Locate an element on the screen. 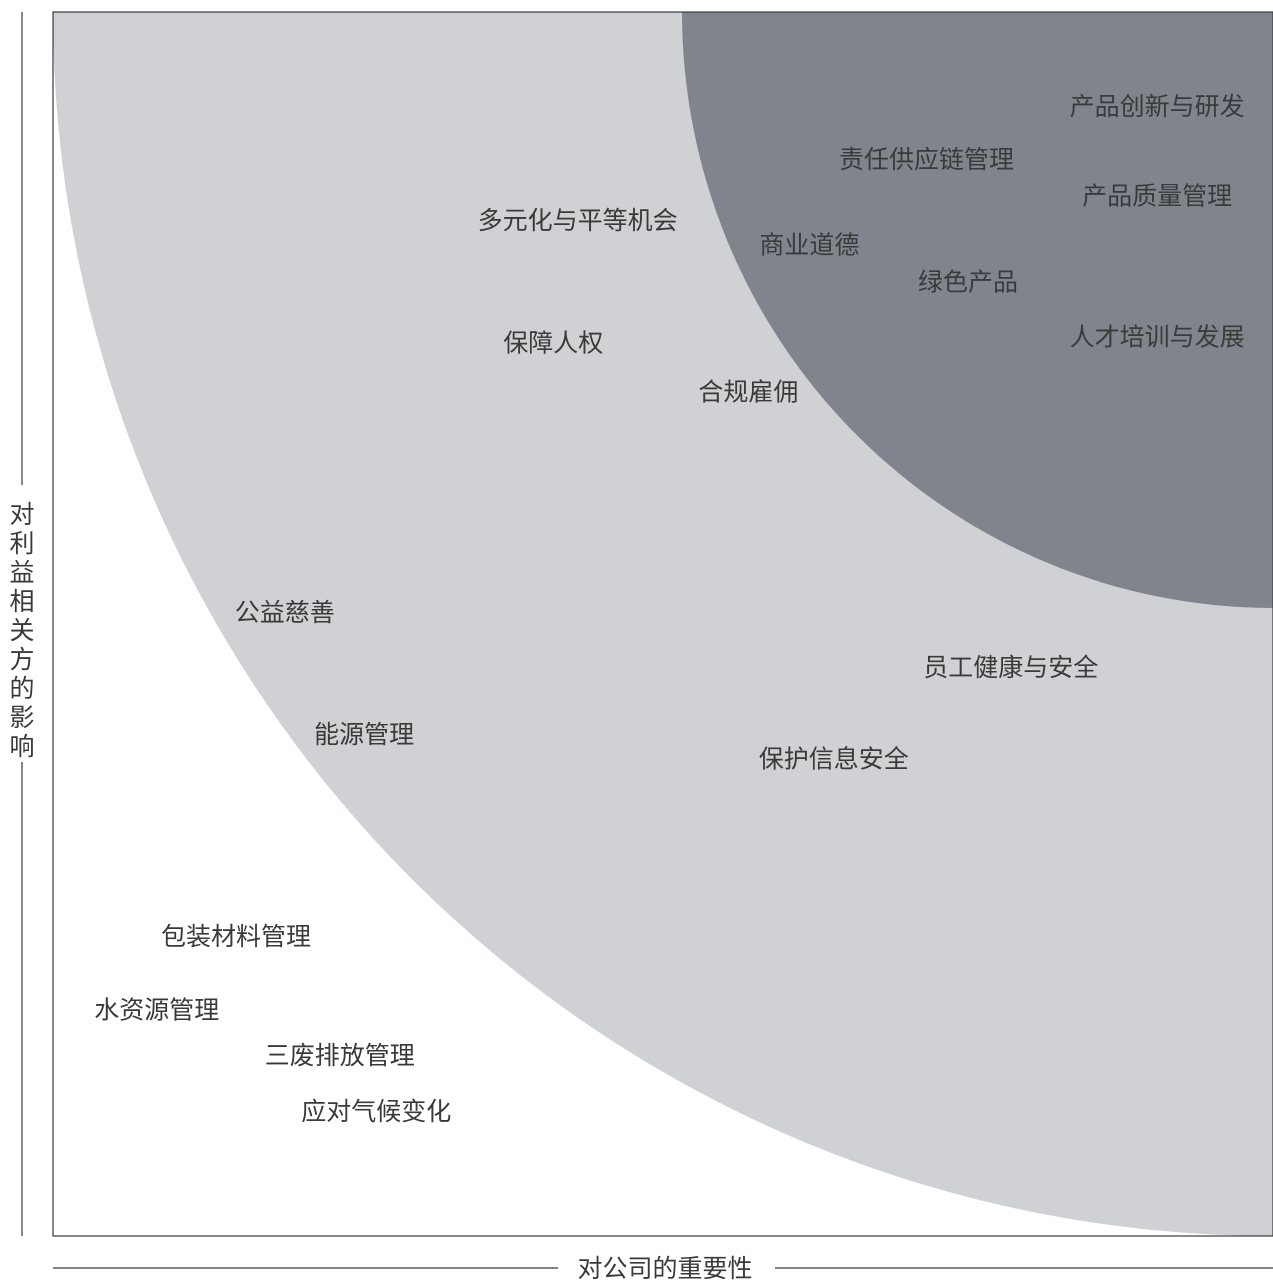  y-axis-title: 对利益相关方的影响 is located at coordinates (21, 630).